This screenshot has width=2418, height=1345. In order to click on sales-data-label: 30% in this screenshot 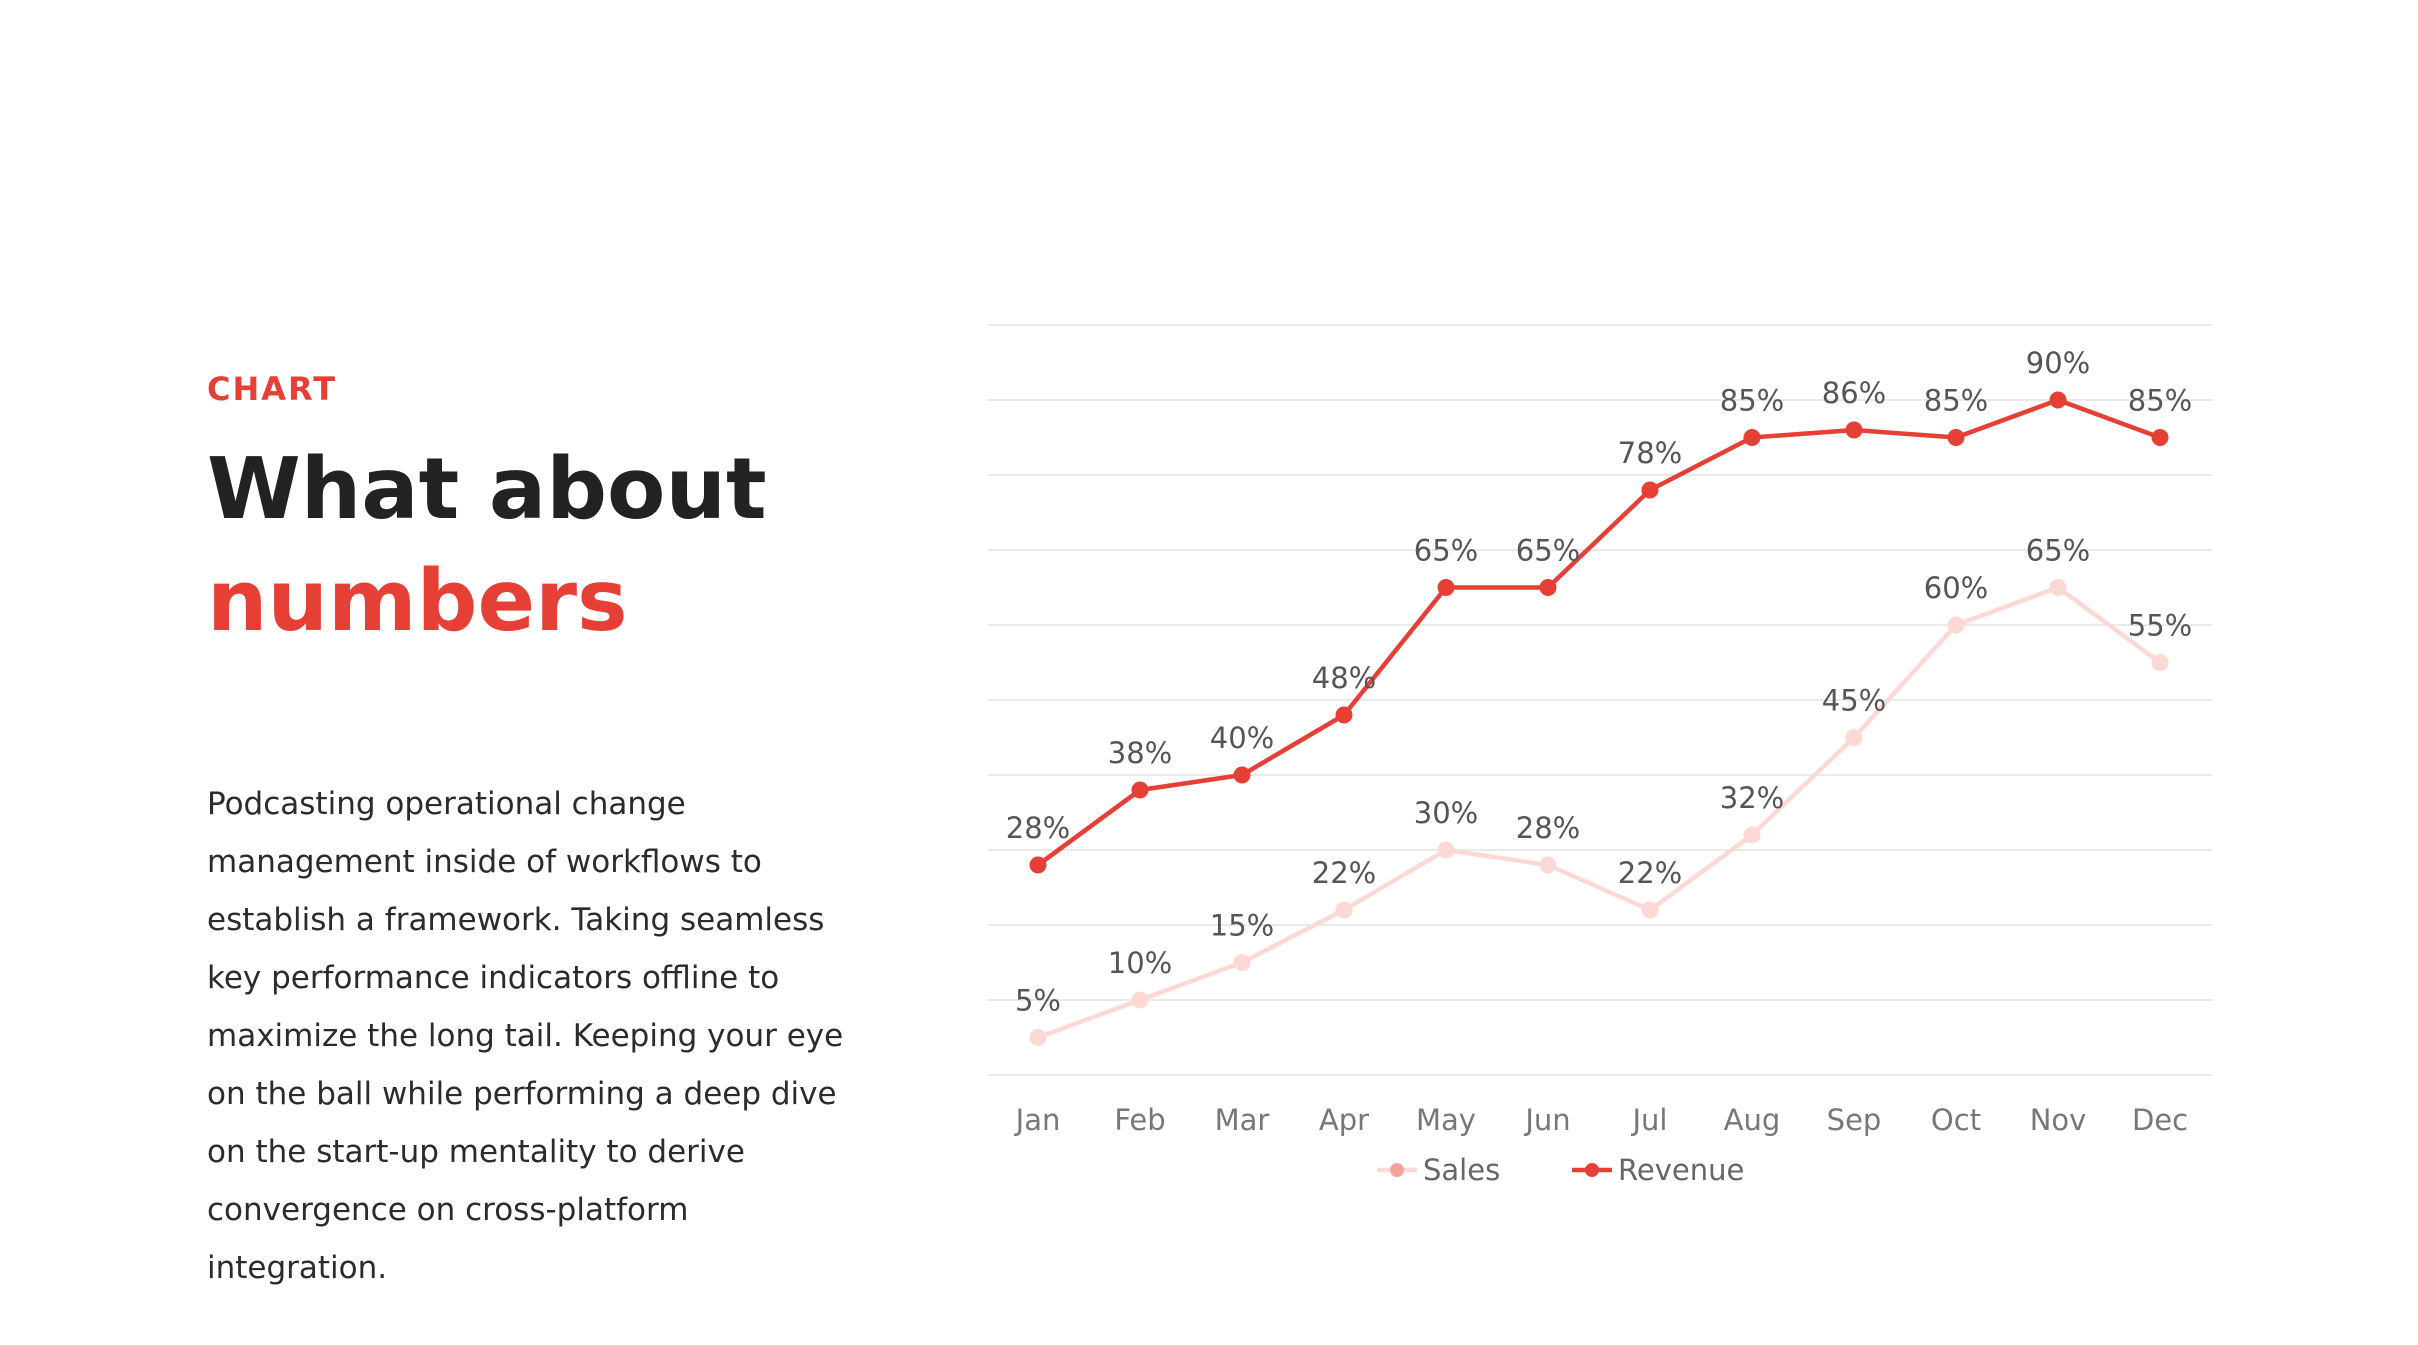, I will do `click(1446, 813)`.